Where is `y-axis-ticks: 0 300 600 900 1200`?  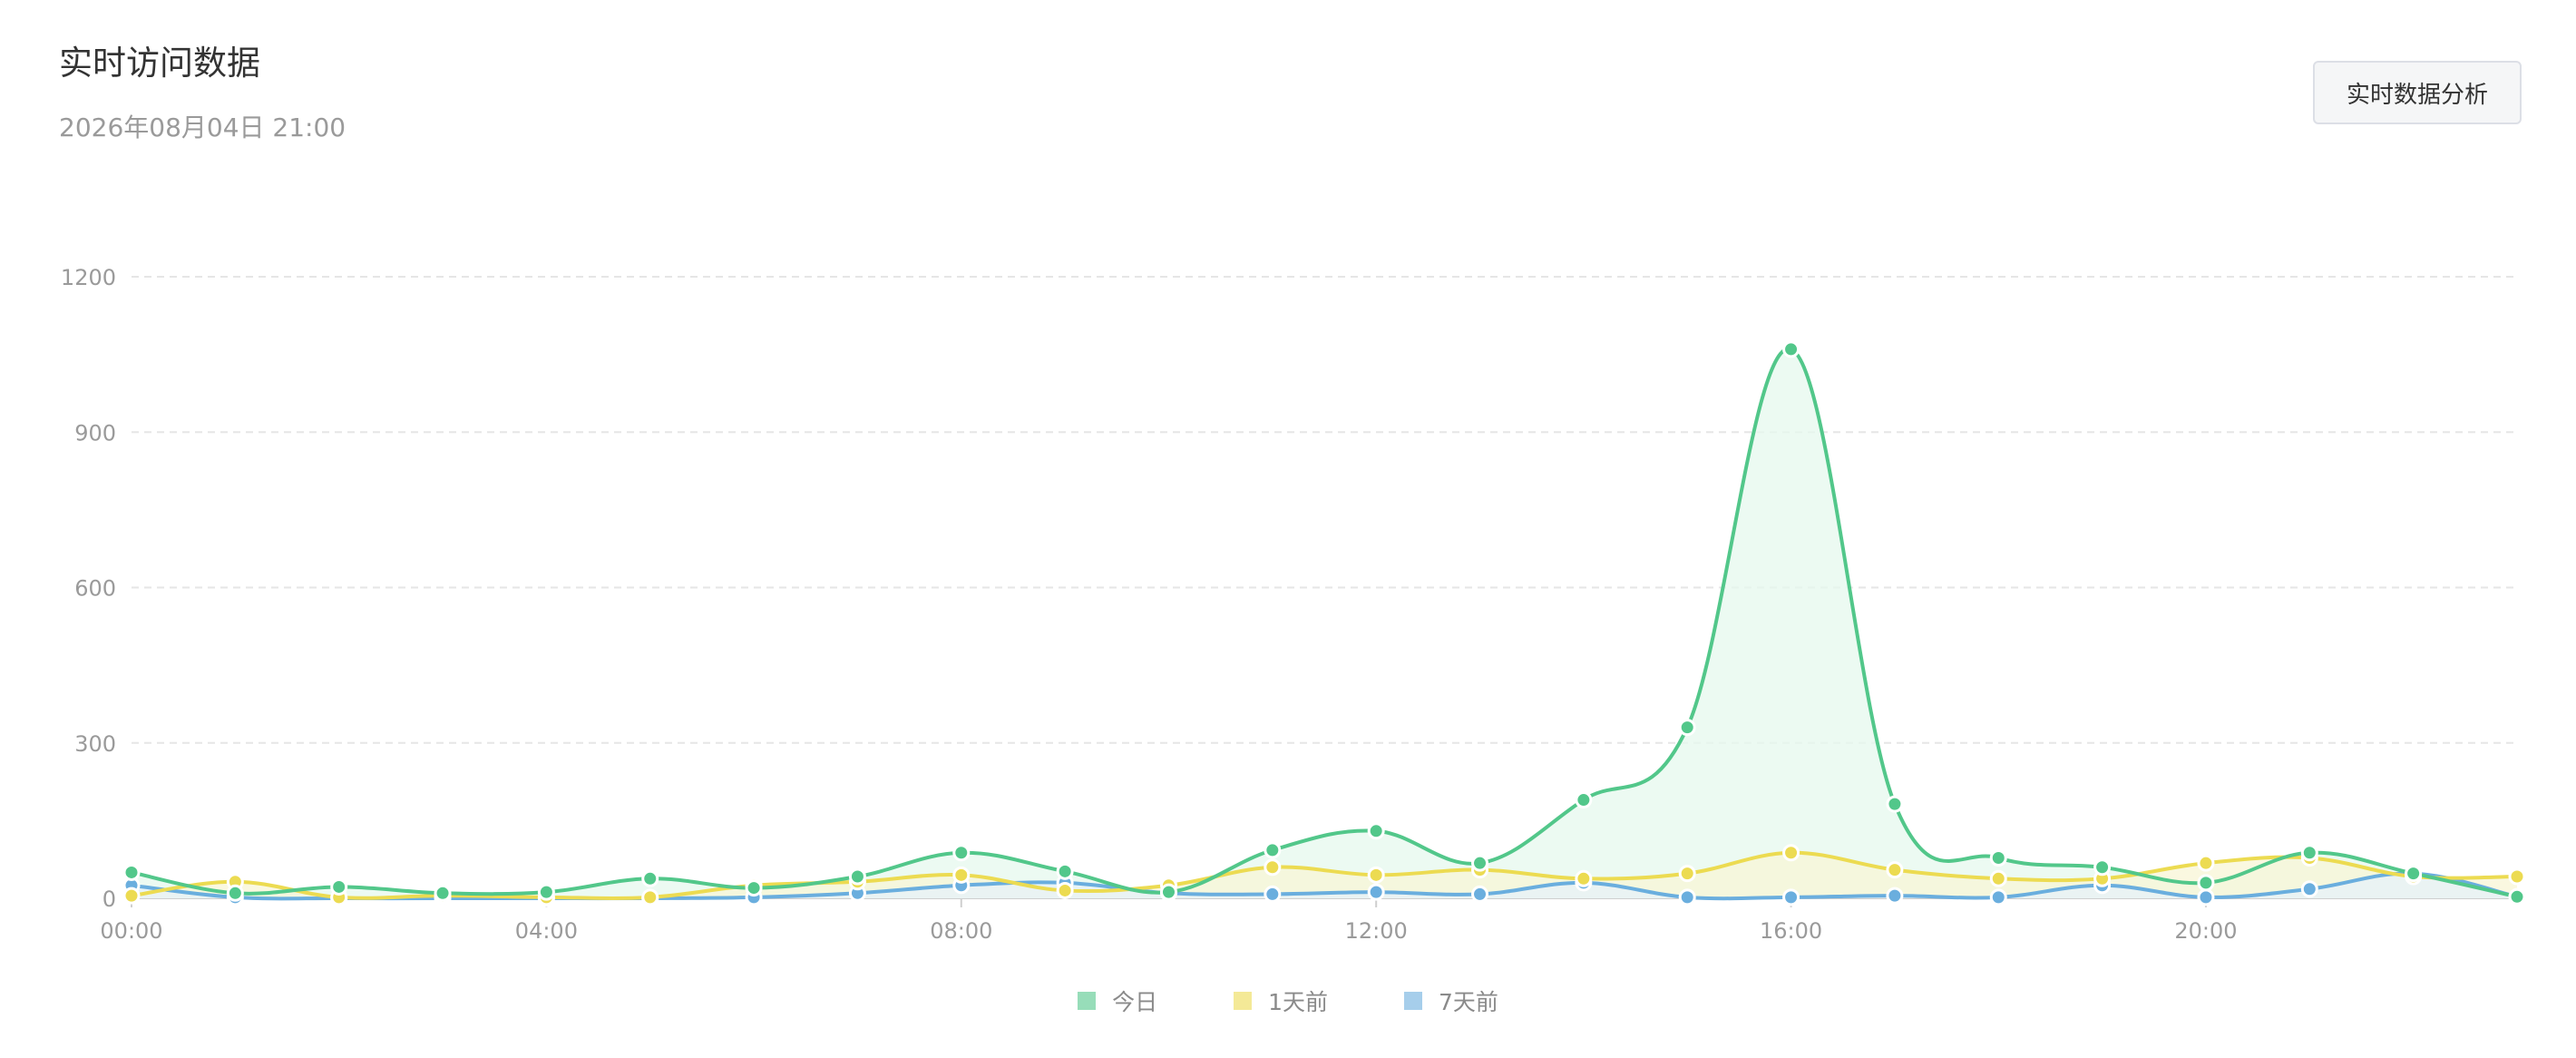 y-axis-ticks: 0 300 600 900 1200 is located at coordinates (88, 589).